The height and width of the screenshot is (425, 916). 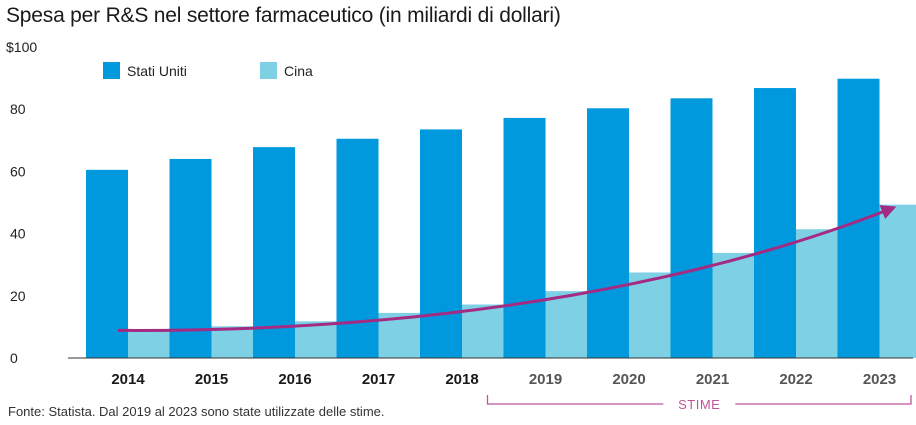 What do you see at coordinates (107, 263) in the screenshot?
I see `bar-us-2014` at bounding box center [107, 263].